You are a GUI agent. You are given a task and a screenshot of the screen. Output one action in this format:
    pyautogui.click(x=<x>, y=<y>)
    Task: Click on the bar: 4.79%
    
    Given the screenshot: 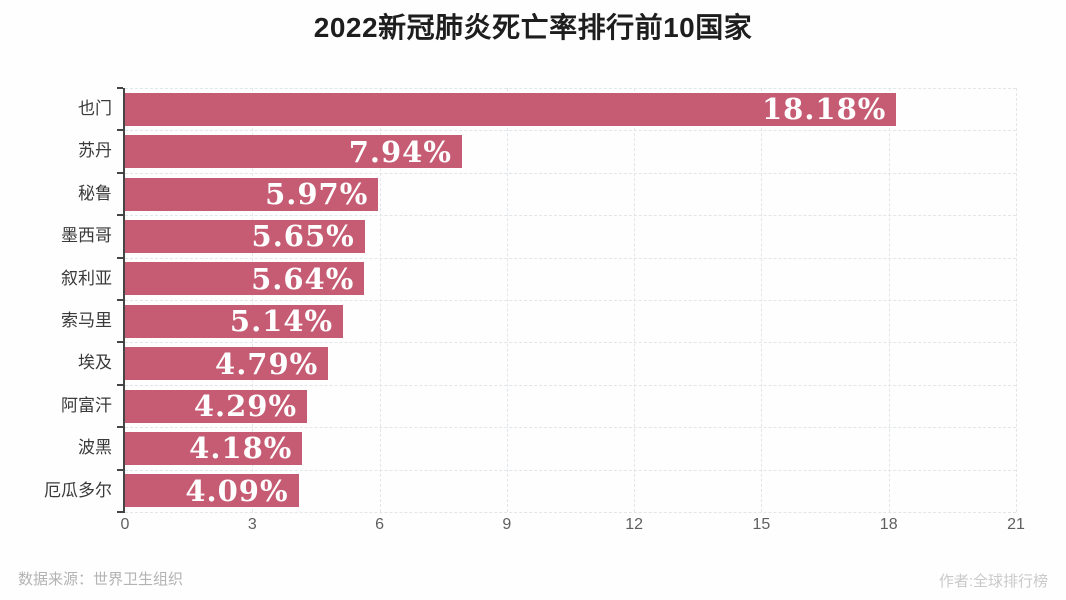 What is the action you would take?
    pyautogui.click(x=227, y=363)
    